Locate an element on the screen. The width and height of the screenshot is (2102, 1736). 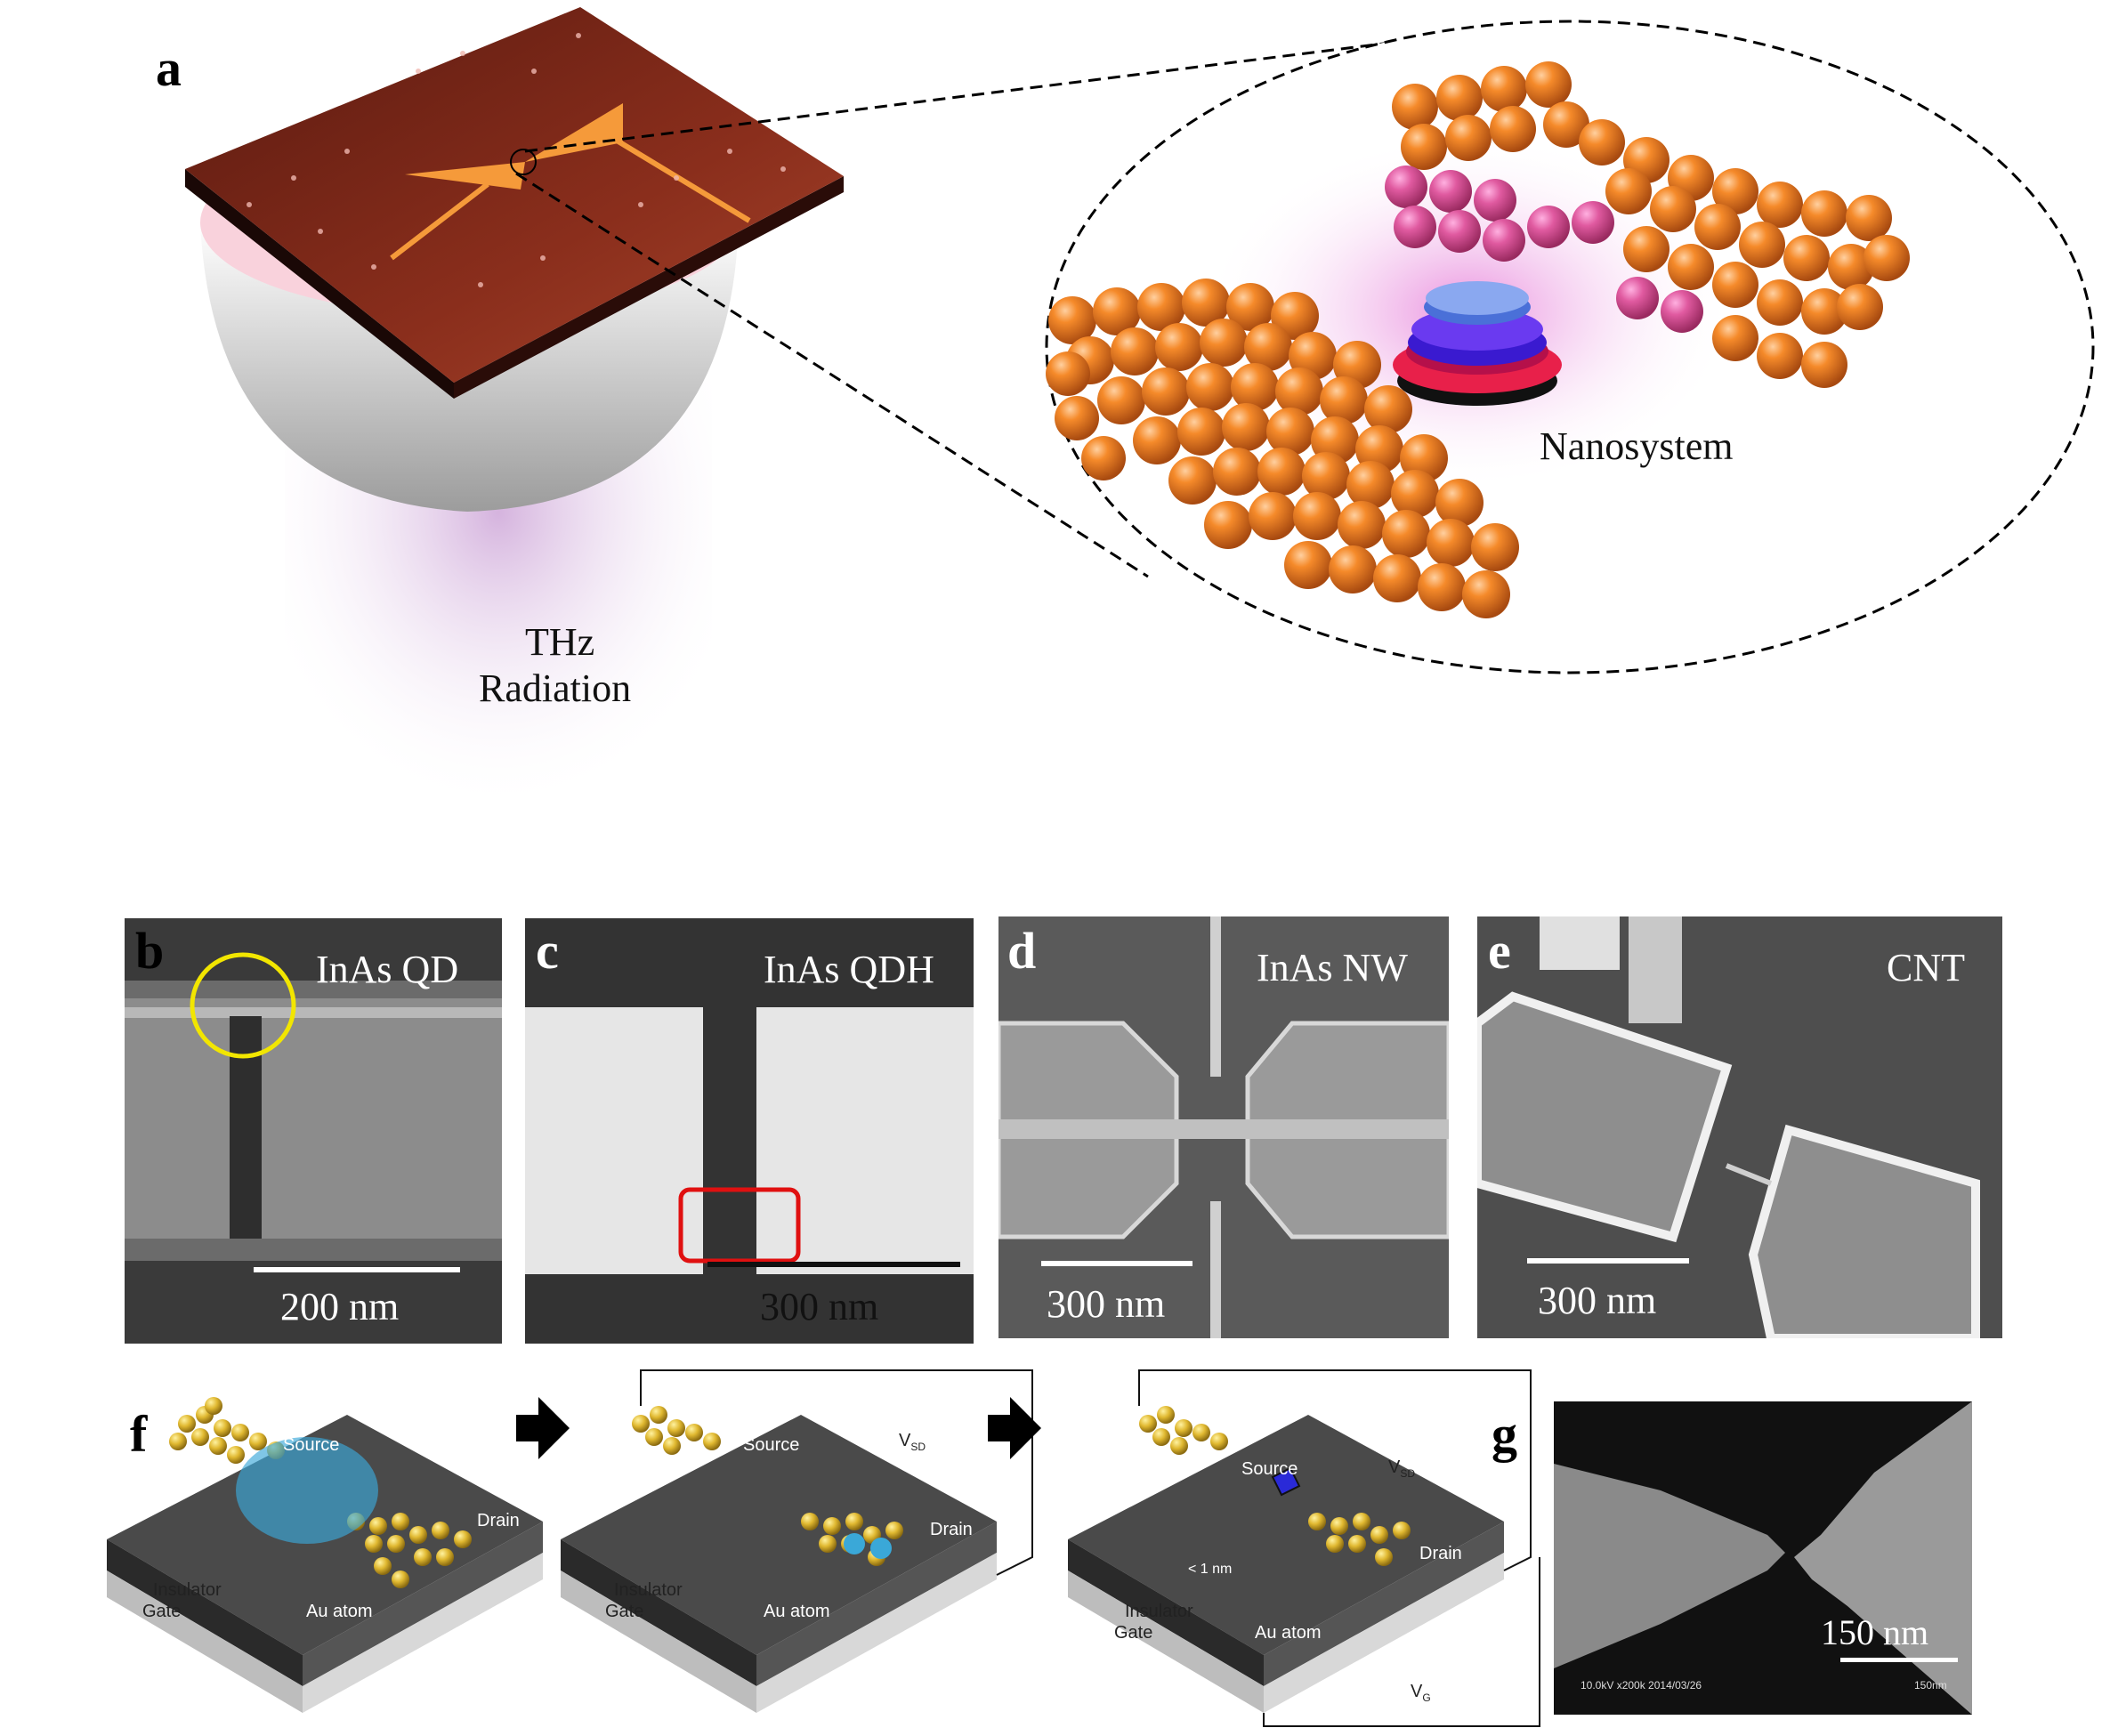
substrate-top is located at coordinates (514, 195).